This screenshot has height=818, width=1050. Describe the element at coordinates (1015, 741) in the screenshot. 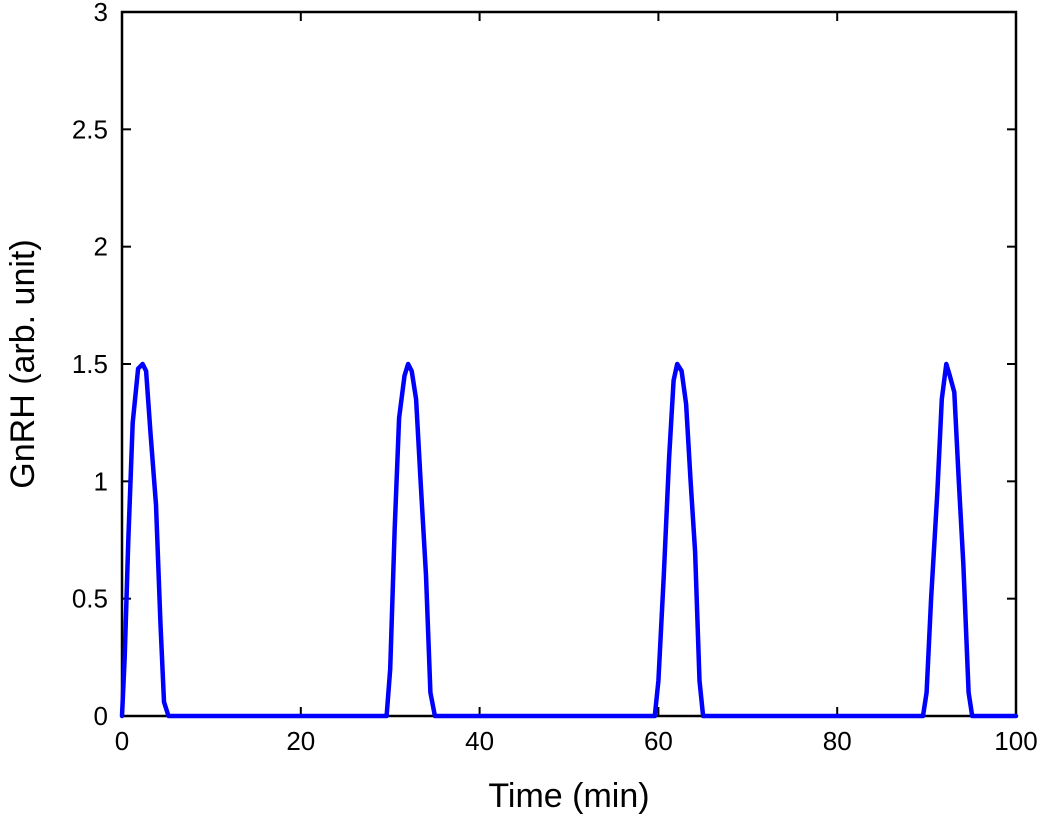

I see `x-tick-label: 100` at that location.